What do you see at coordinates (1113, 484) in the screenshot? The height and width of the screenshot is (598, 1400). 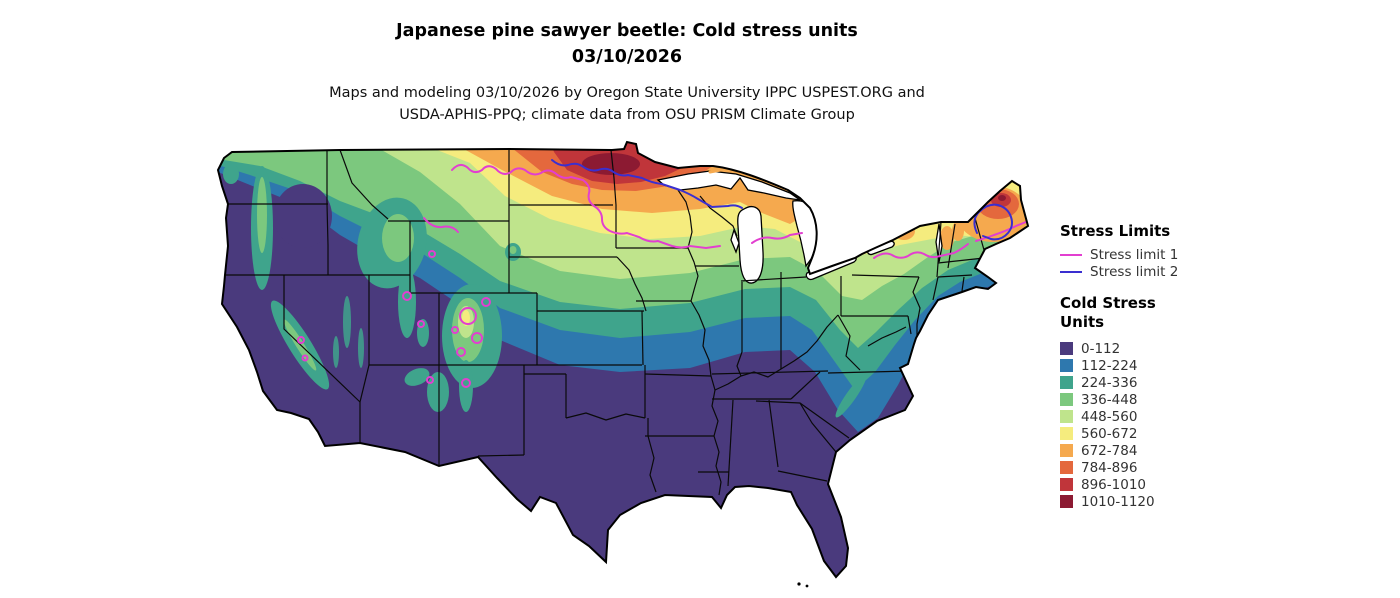 I see `class-label-8: 896-1010` at bounding box center [1113, 484].